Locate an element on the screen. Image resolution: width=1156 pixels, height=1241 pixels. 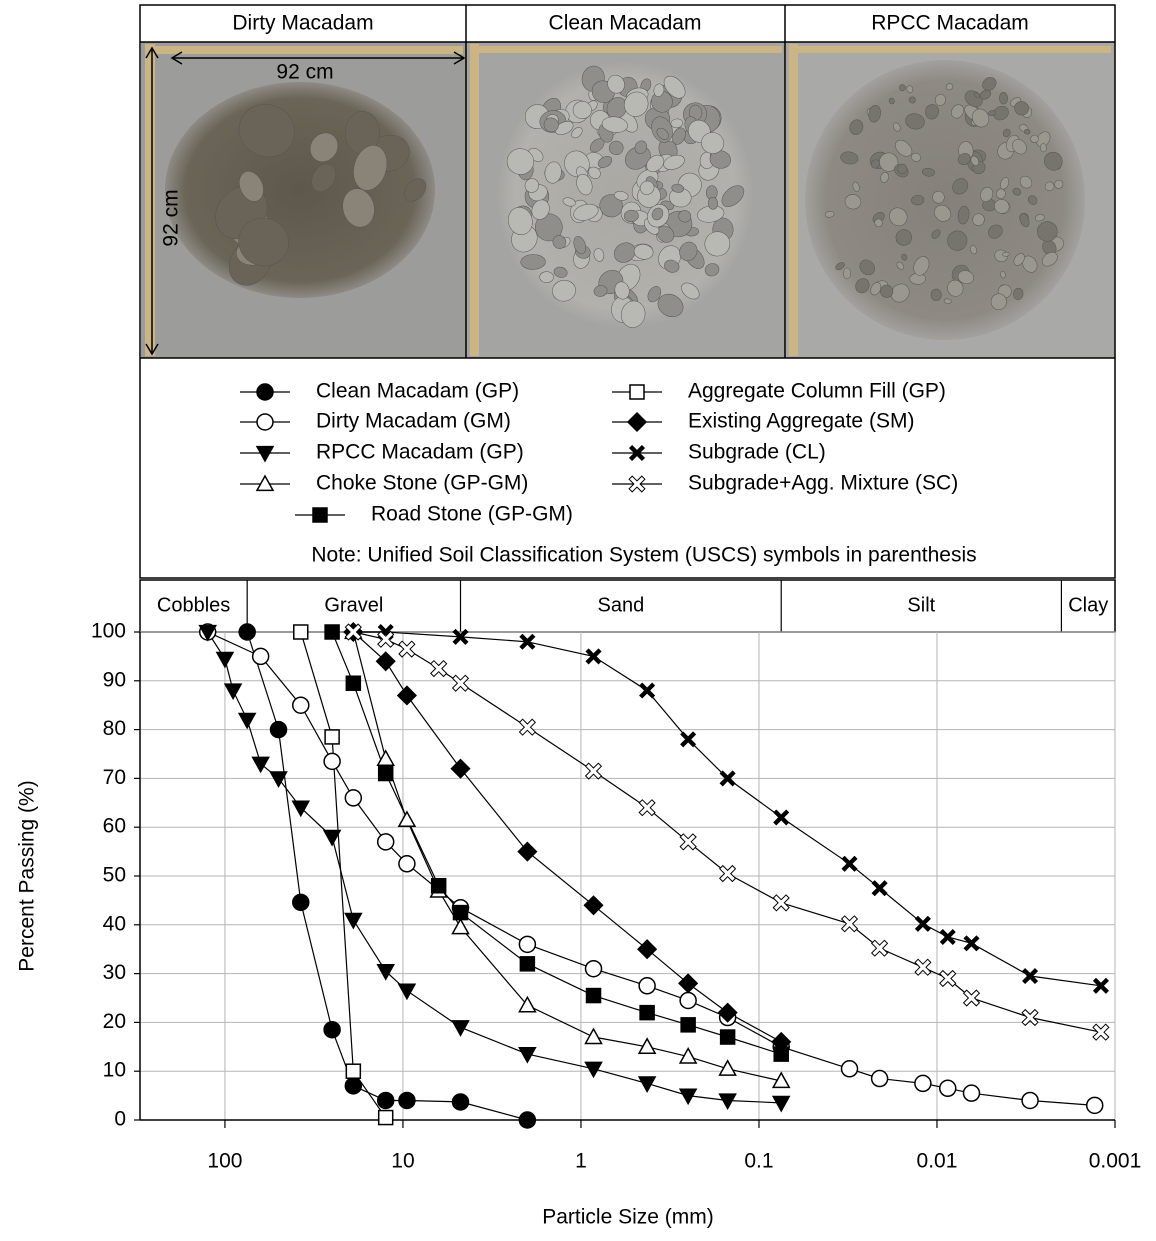
panel-title: Dirty Macadam is located at coordinates (302, 23).